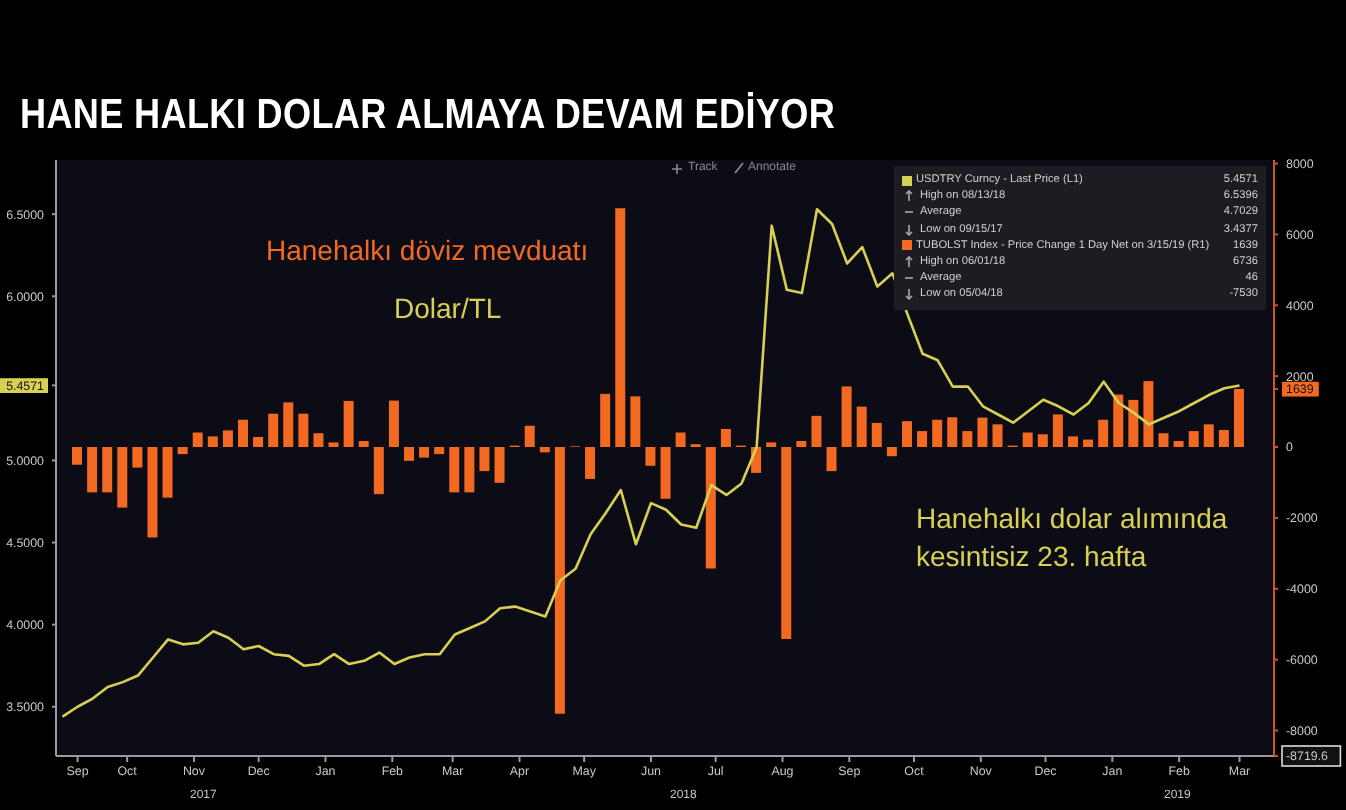 The height and width of the screenshot is (810, 1346). I want to click on chart-title: HANE HALKI DOLAR ALMAYA DEVAM EDİYOR, so click(428, 116).